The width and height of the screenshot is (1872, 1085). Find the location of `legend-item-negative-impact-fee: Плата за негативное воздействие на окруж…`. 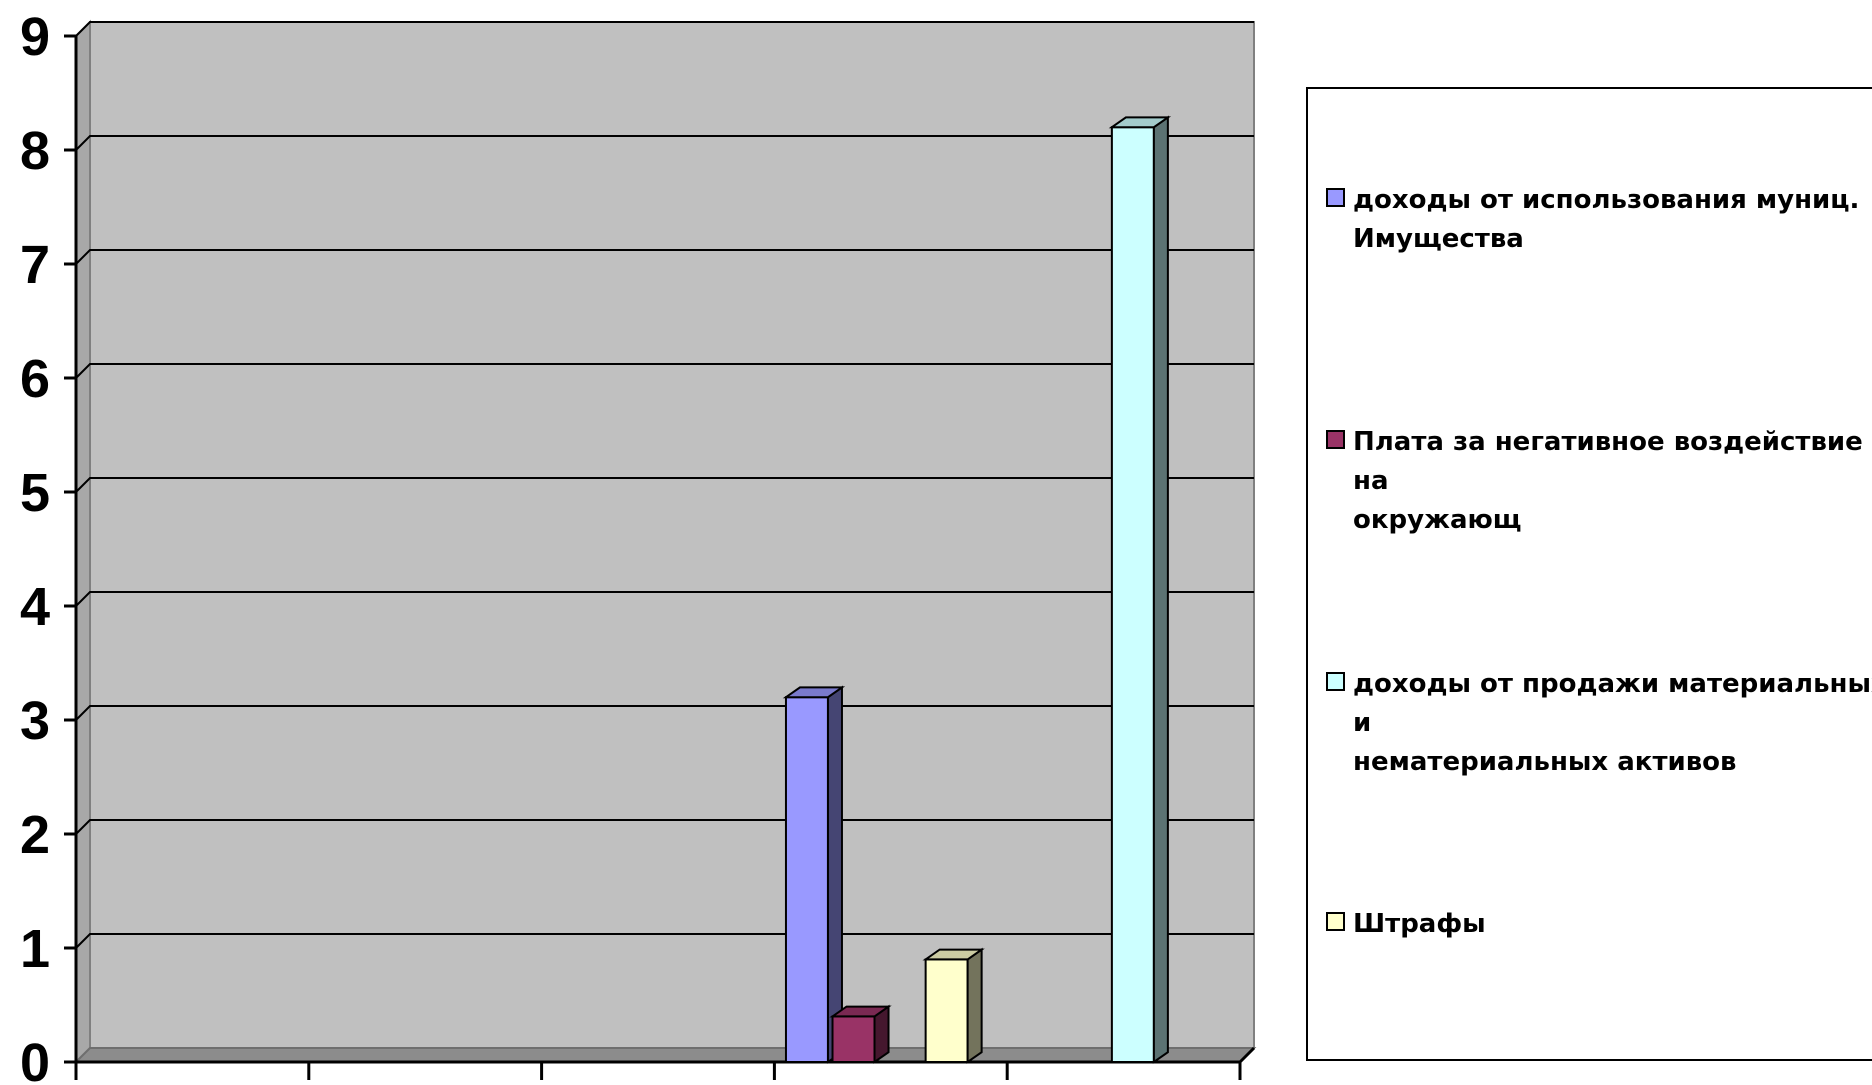

legend-item-negative-impact-fee: Плата за негативное воздействие на окруж… is located at coordinates (1599, 481).